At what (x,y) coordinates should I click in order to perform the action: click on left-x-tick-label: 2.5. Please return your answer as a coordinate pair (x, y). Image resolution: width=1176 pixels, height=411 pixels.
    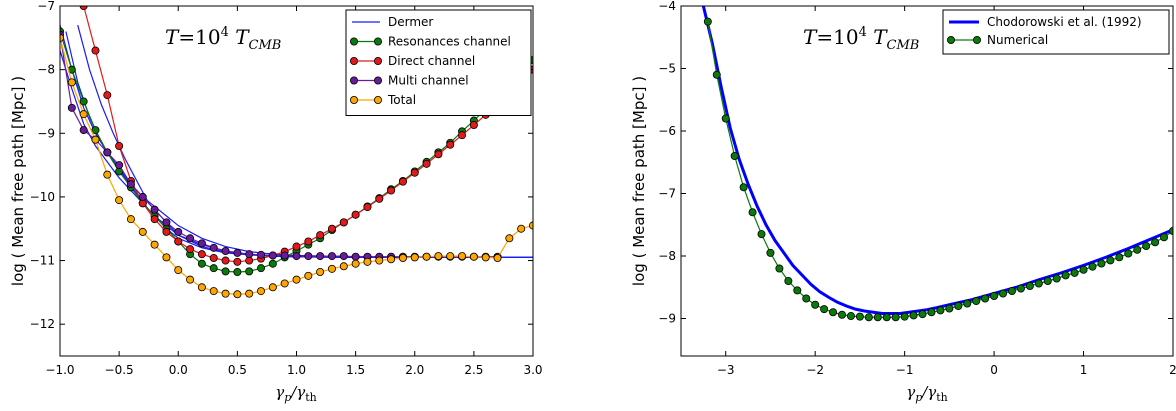
    Looking at the image, I should click on (473, 370).